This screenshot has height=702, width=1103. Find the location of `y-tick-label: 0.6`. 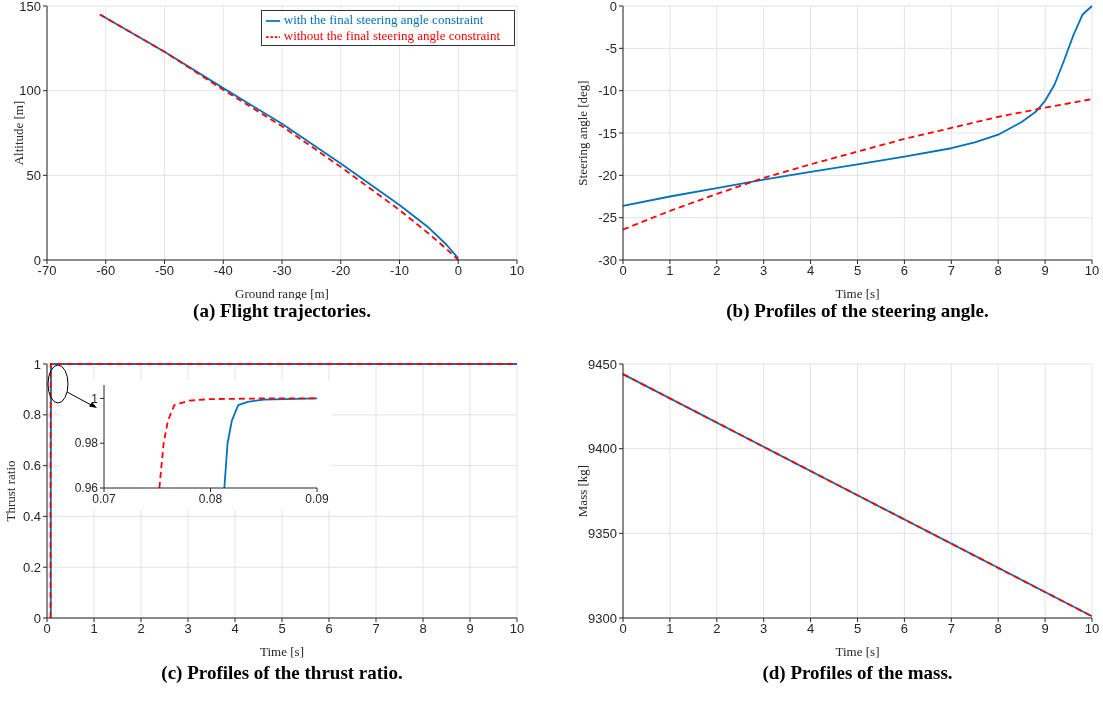

y-tick-label: 0.6 is located at coordinates (31, 466).